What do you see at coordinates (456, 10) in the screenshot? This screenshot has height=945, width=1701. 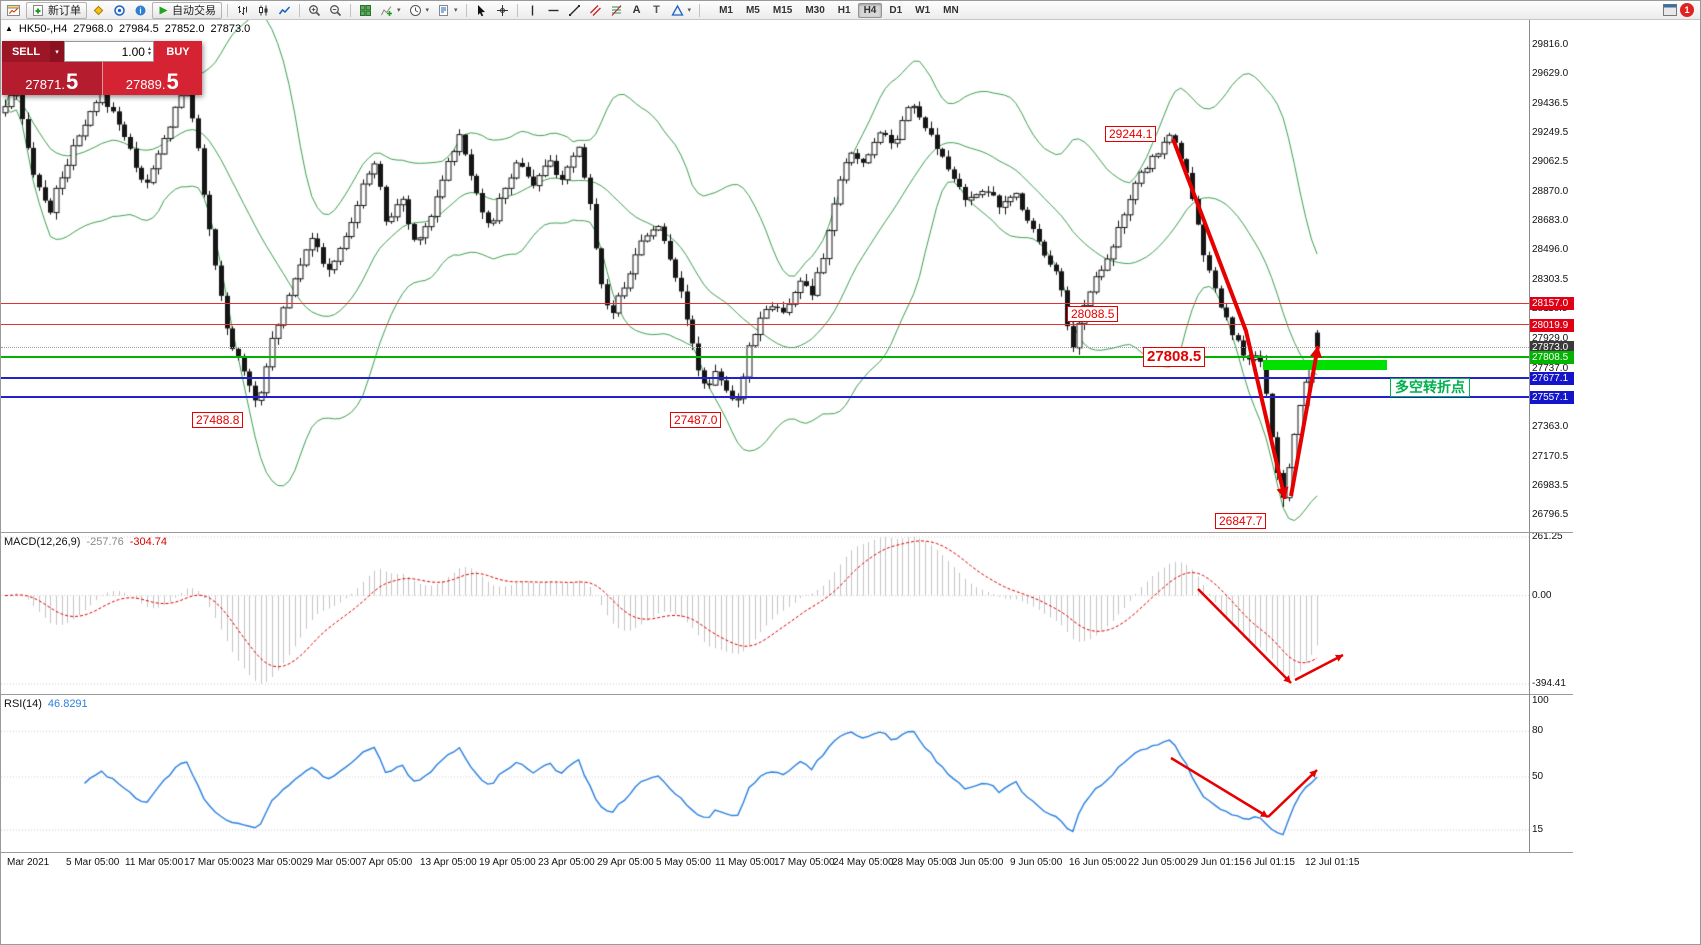 I see `chevron-down-icon: ▾` at bounding box center [456, 10].